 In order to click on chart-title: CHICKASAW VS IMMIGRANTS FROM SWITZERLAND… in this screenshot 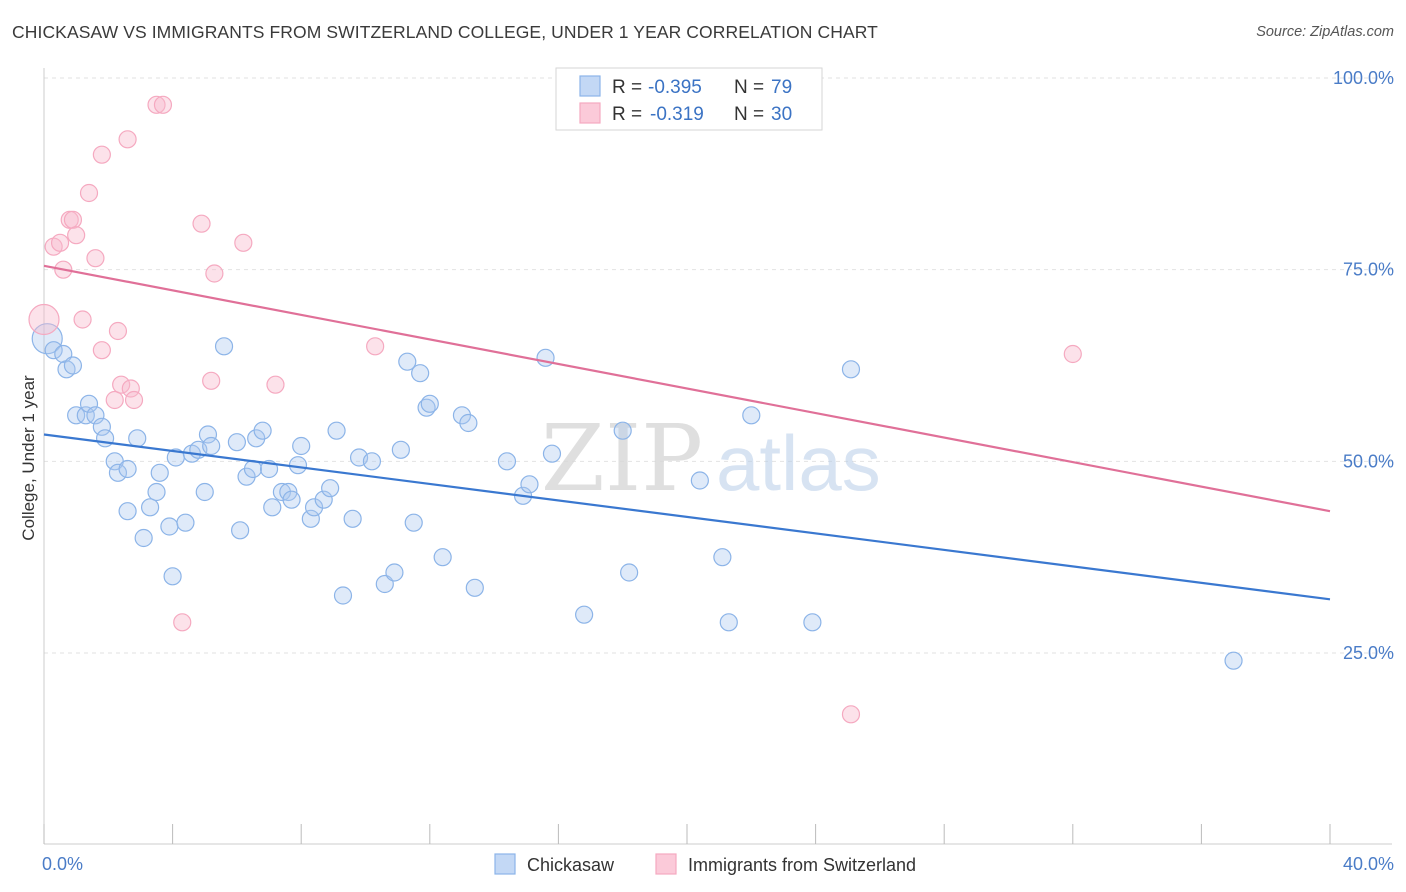, I will do `click(445, 32)`.